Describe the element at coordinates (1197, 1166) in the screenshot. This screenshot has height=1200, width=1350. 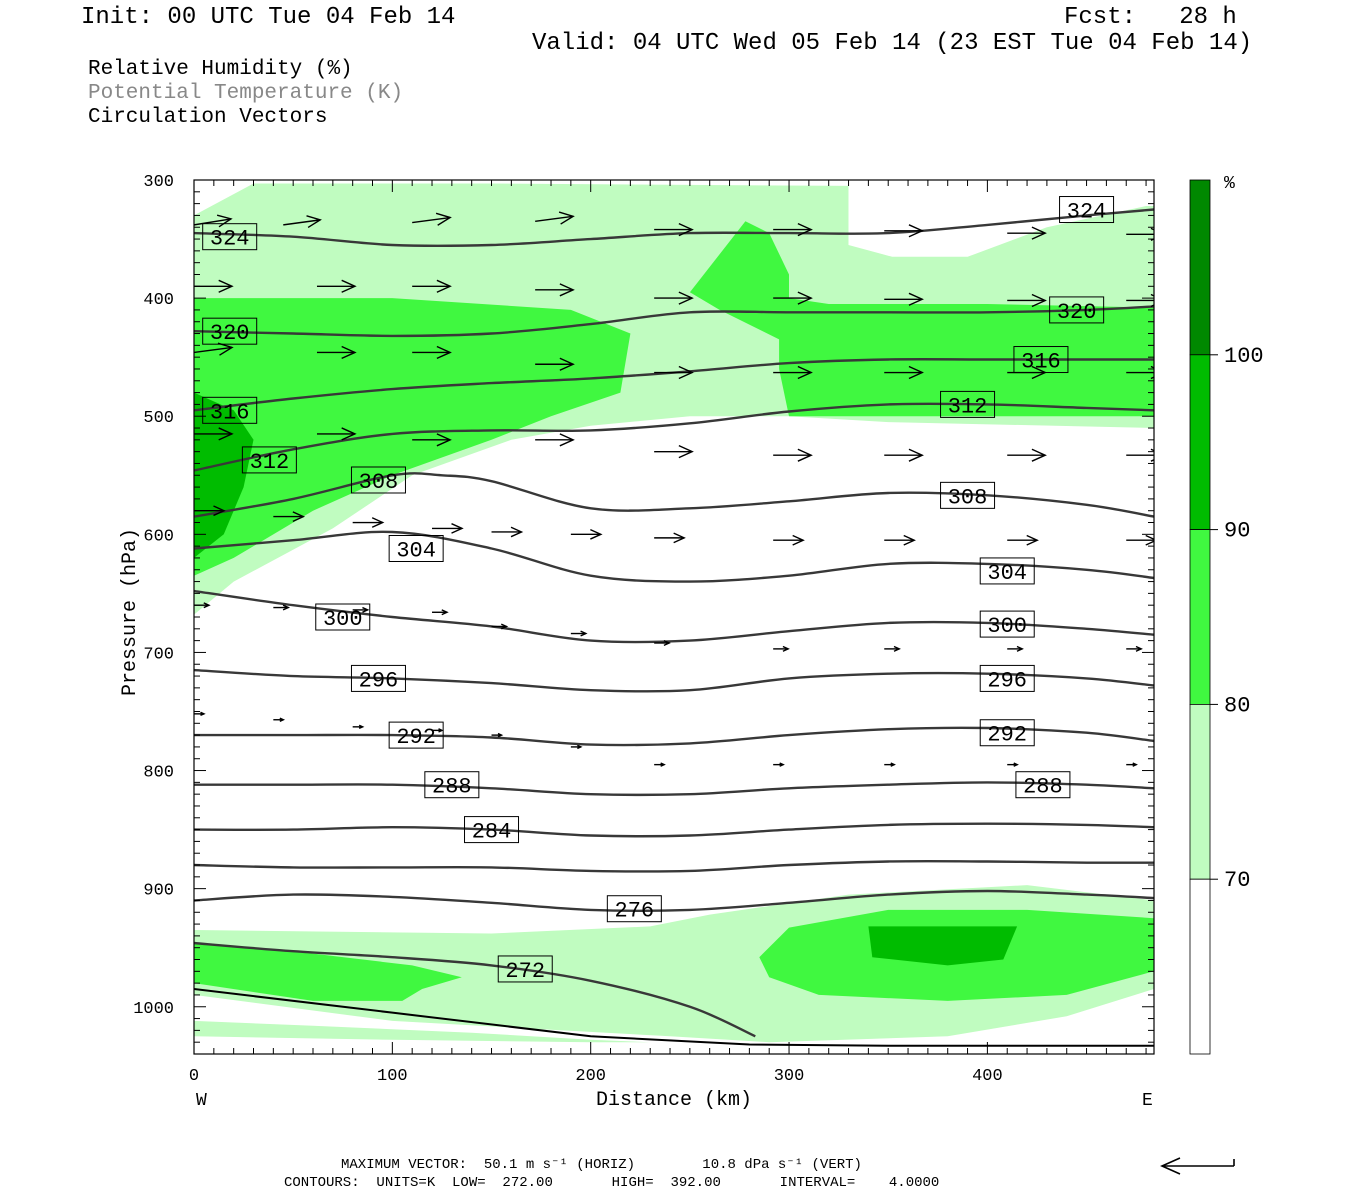
I see `reference-vector-arrow` at that location.